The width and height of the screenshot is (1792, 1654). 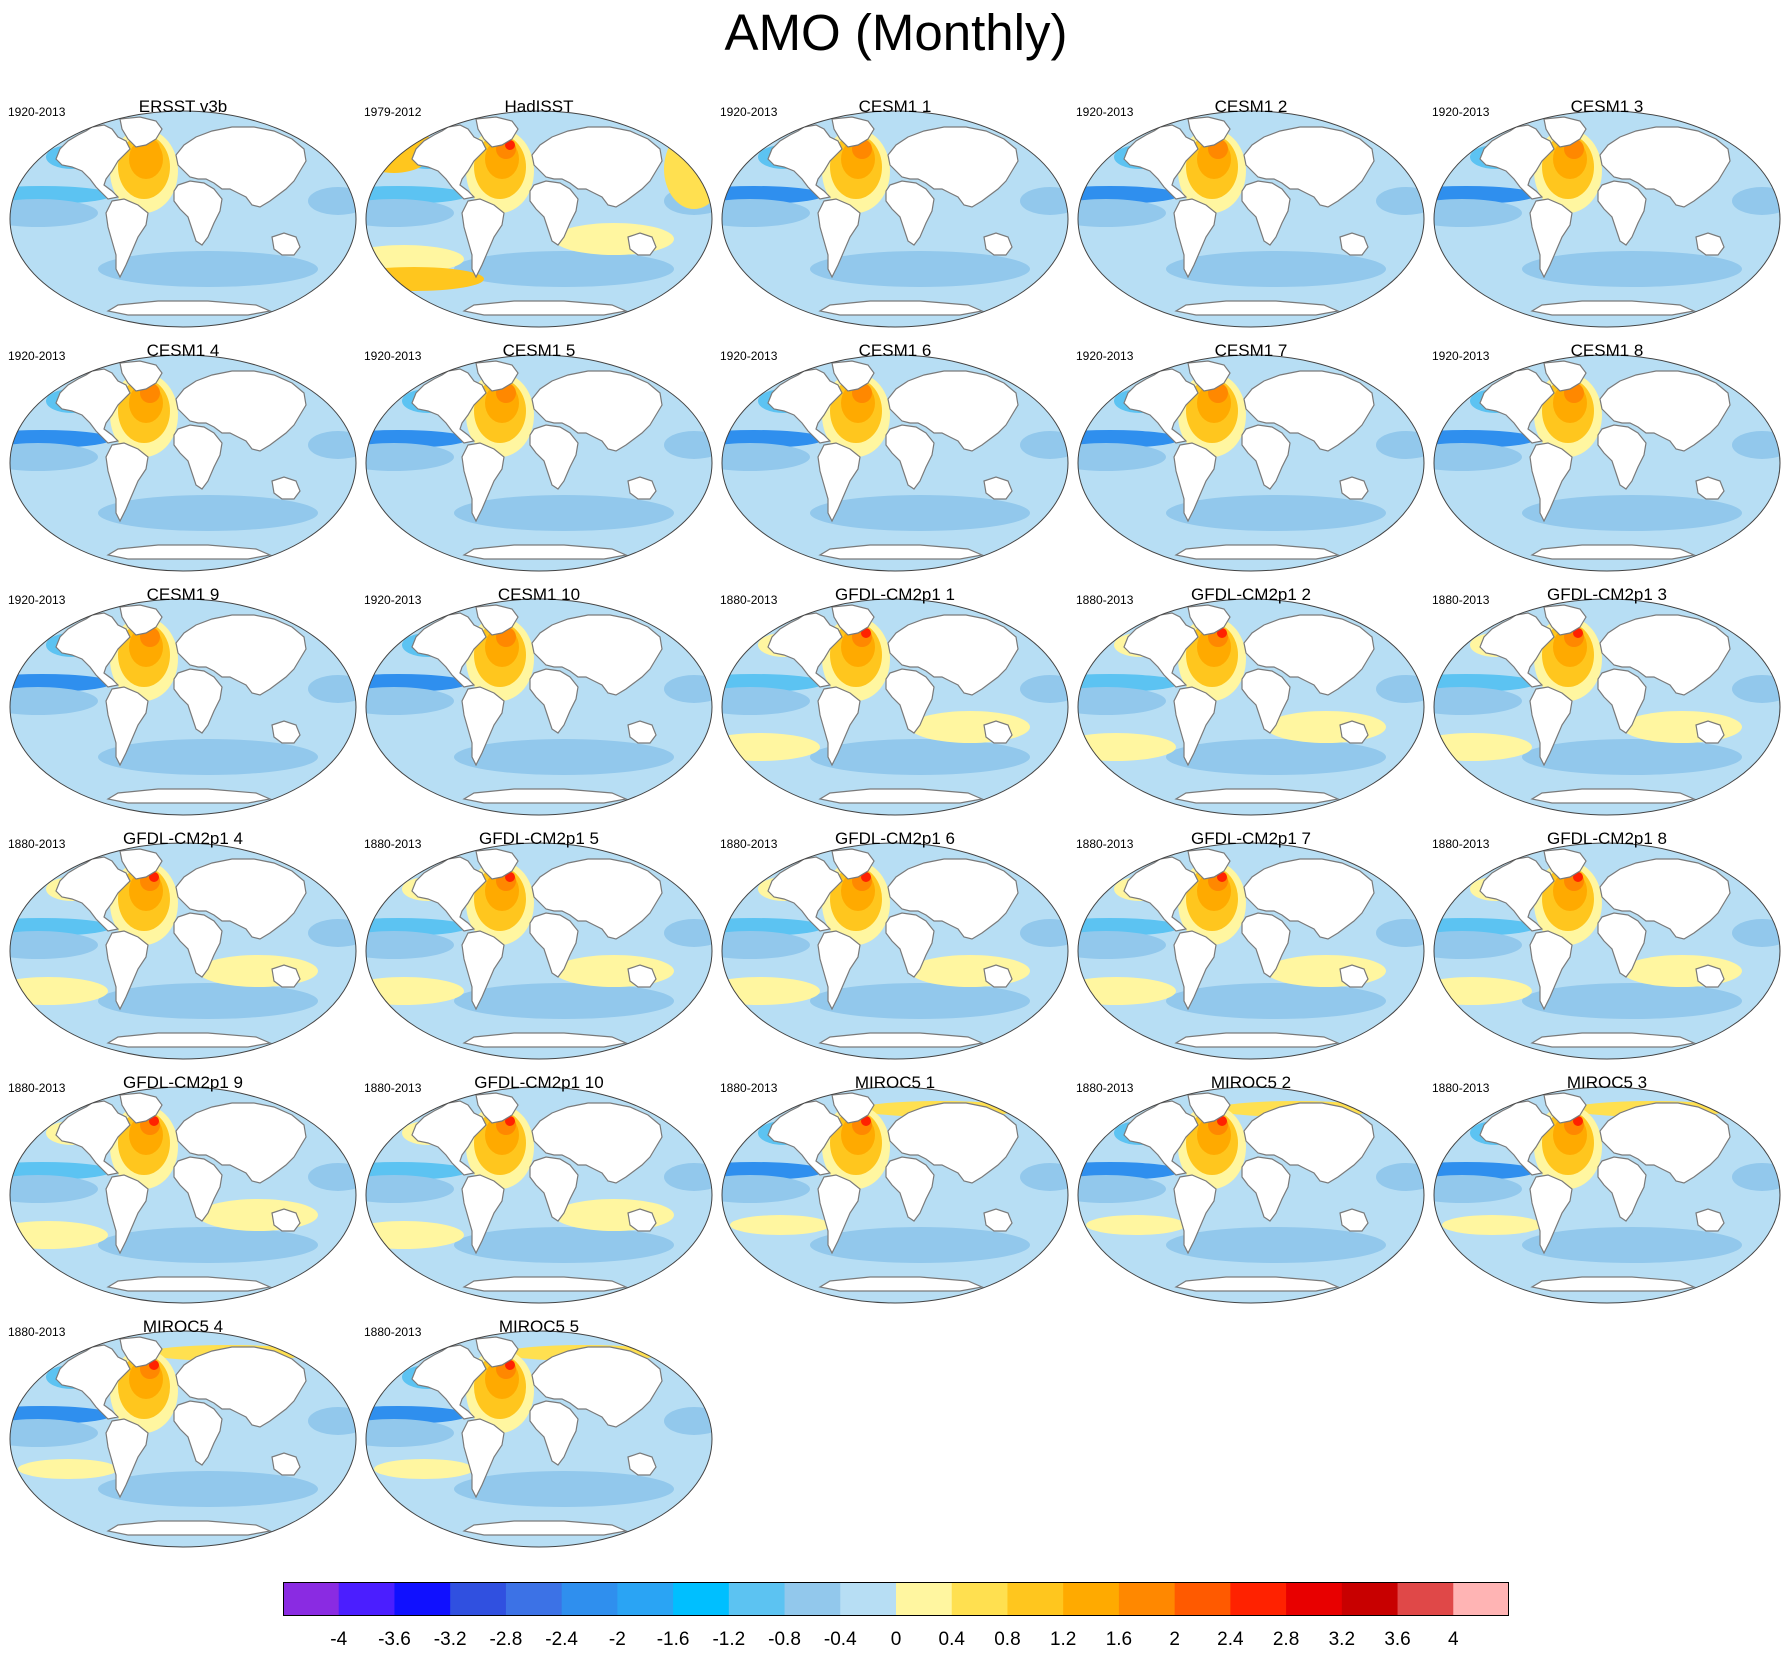 I want to click on panel-title: CESM1 6, so click(x=895, y=350).